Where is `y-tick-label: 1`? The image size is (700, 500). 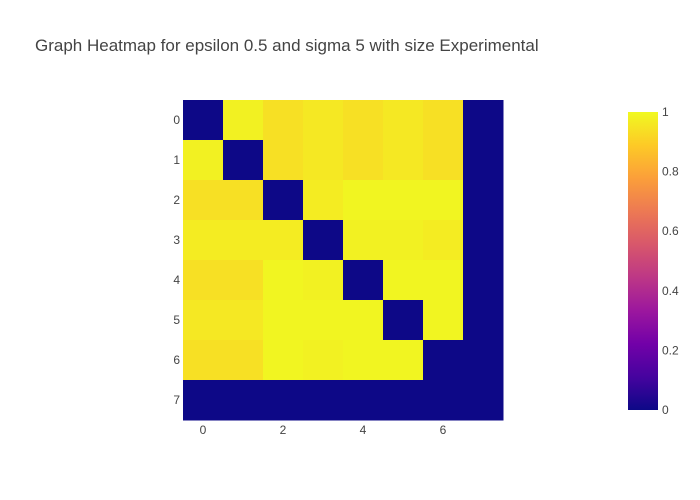
y-tick-label: 1 is located at coordinates (176, 160).